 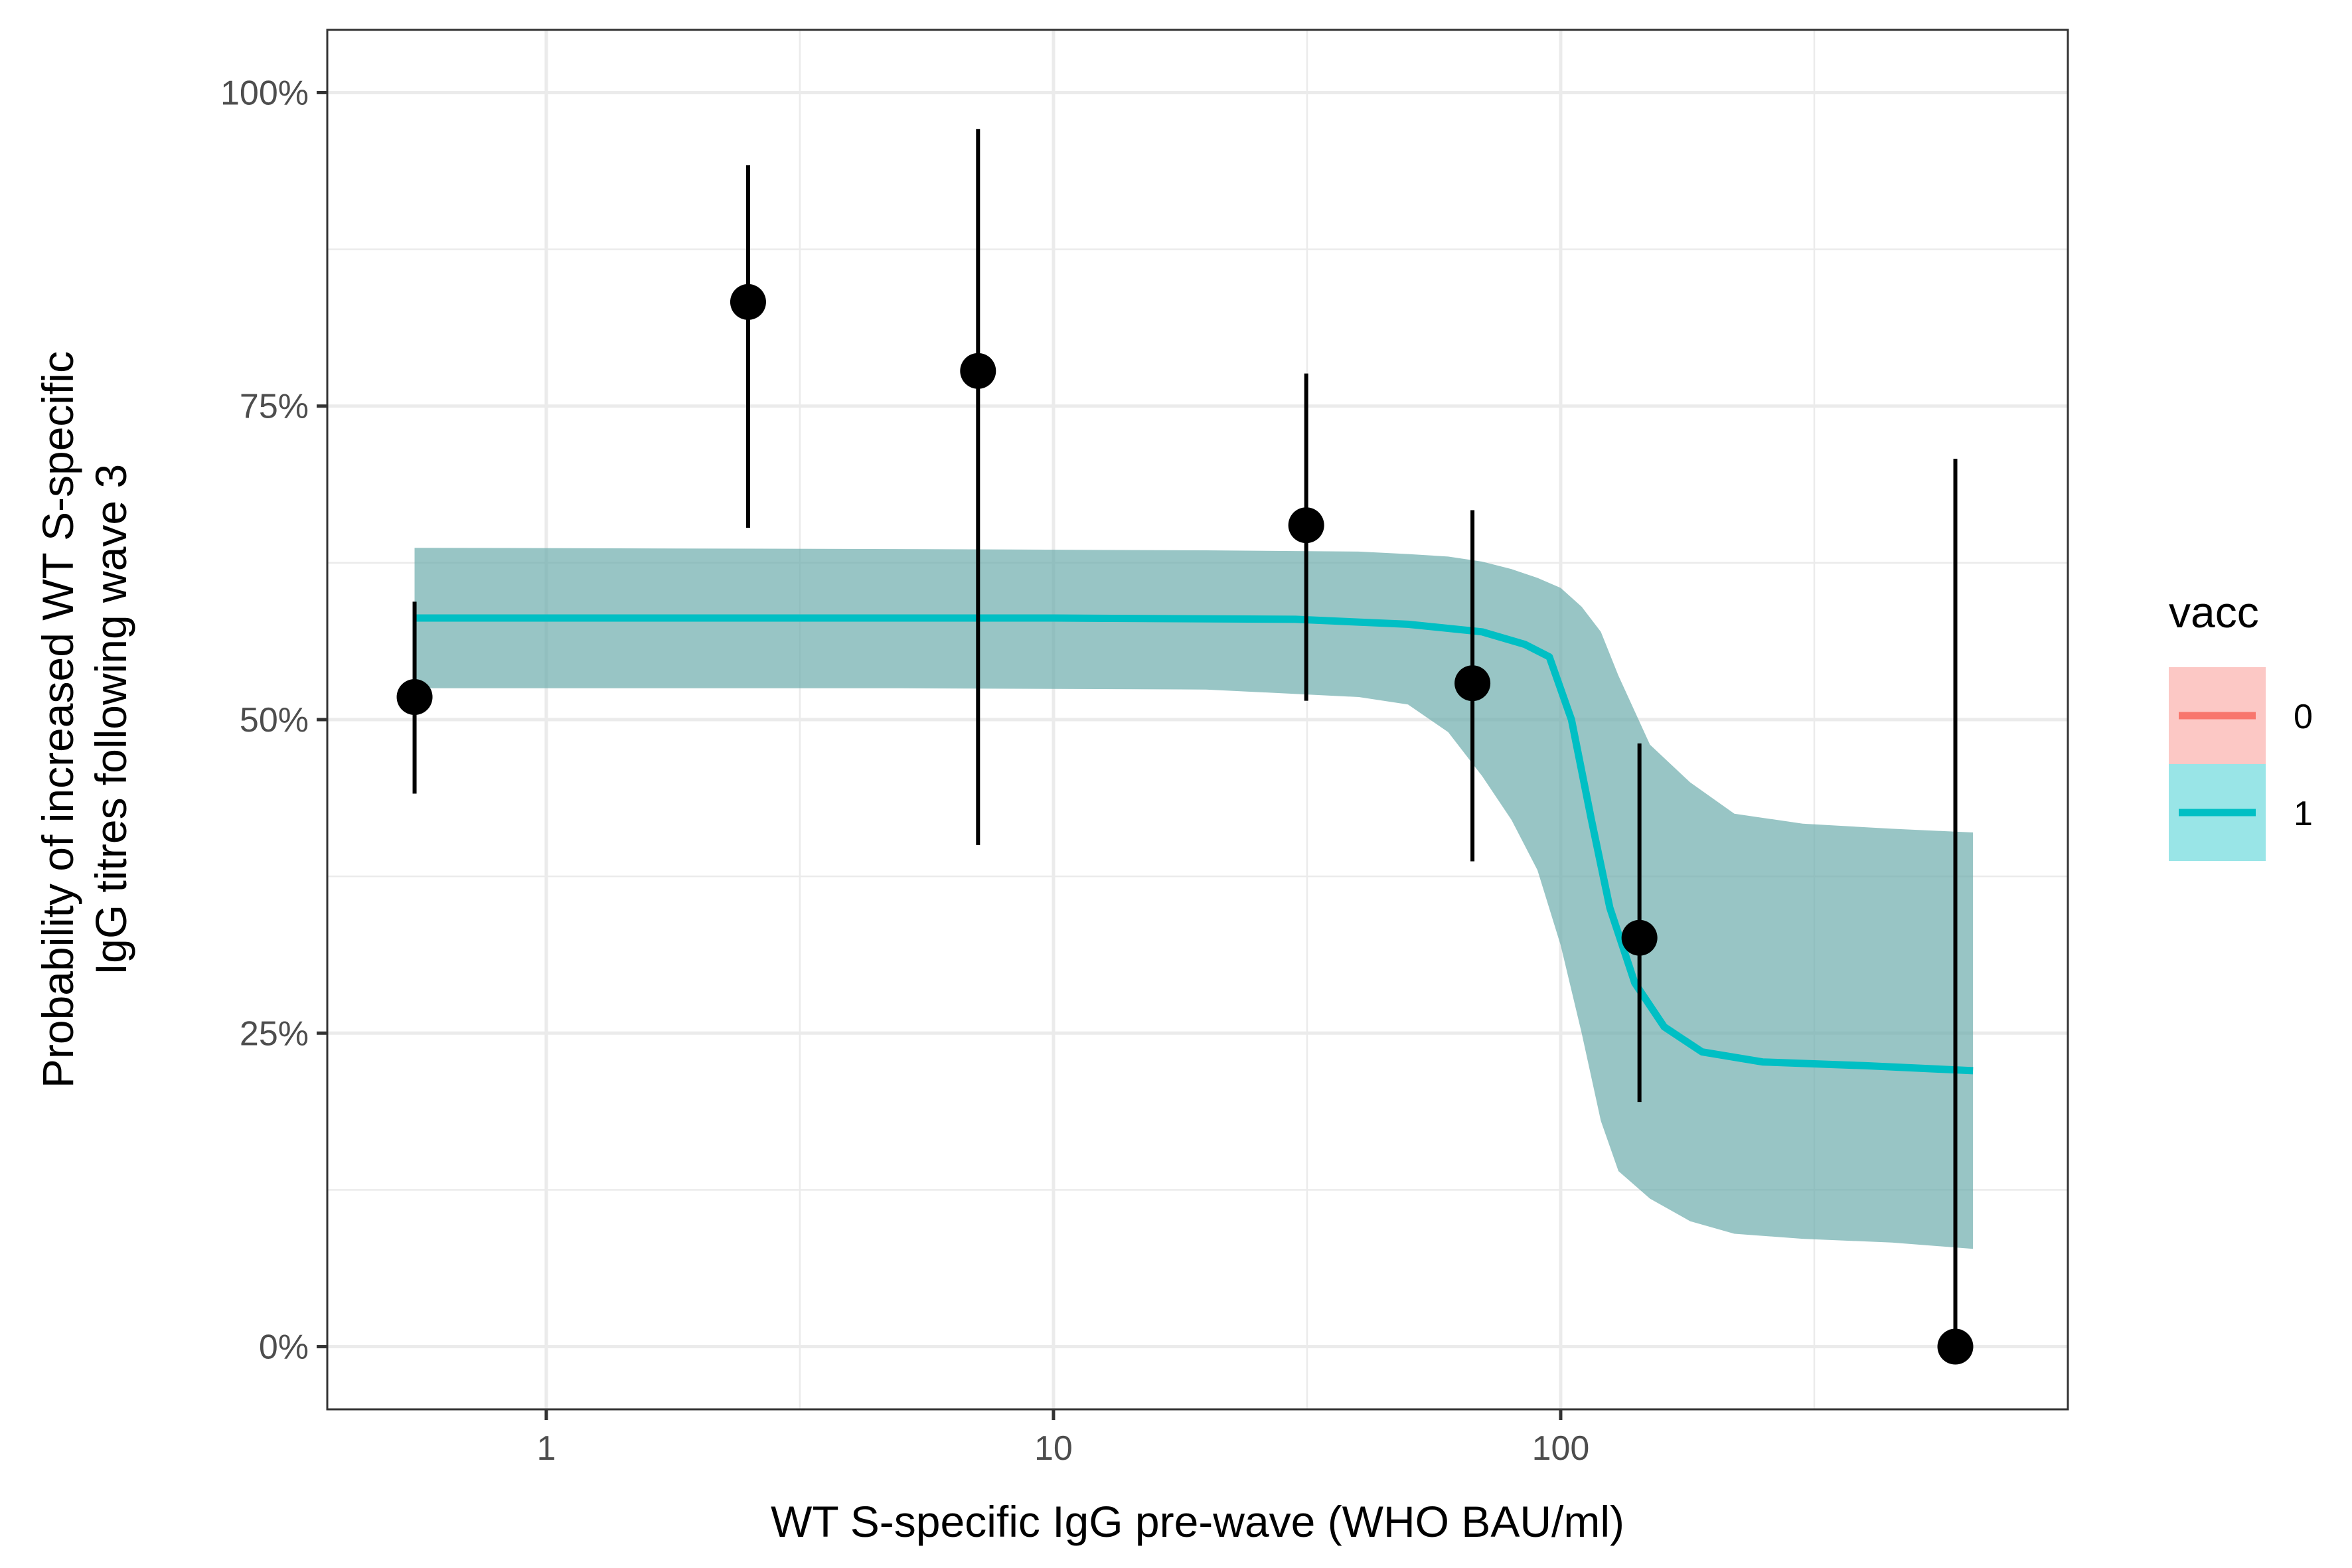 I want to click on y-tick-label: 25%, so click(x=274, y=1034).